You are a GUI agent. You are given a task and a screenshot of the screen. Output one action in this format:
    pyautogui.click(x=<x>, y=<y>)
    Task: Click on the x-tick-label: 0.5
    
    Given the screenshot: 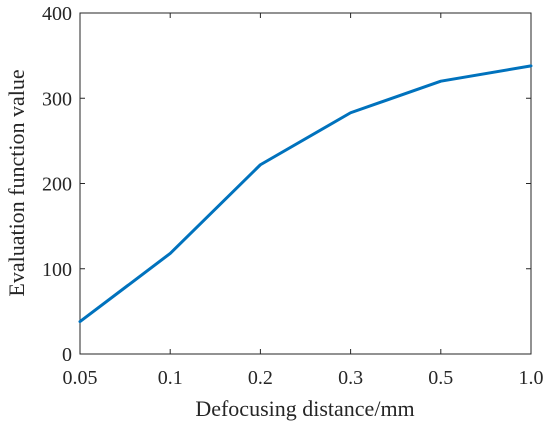 What is the action you would take?
    pyautogui.click(x=440, y=378)
    